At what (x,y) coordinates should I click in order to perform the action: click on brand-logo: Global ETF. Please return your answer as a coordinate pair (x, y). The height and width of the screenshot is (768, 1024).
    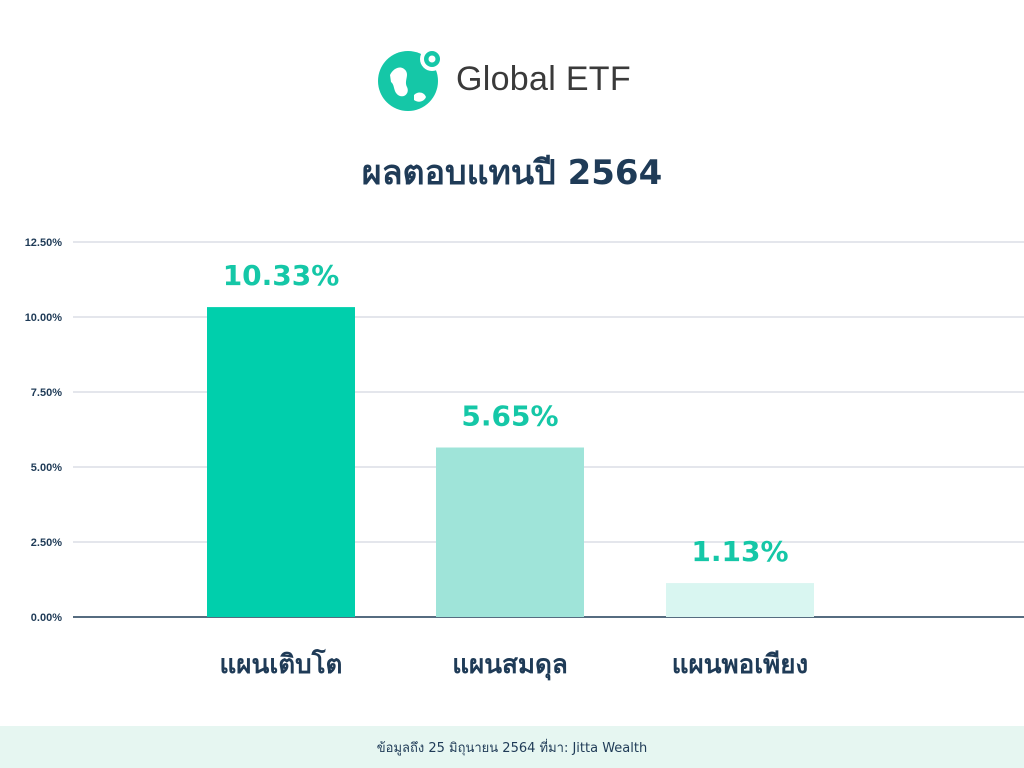
    Looking at the image, I should click on (503, 79).